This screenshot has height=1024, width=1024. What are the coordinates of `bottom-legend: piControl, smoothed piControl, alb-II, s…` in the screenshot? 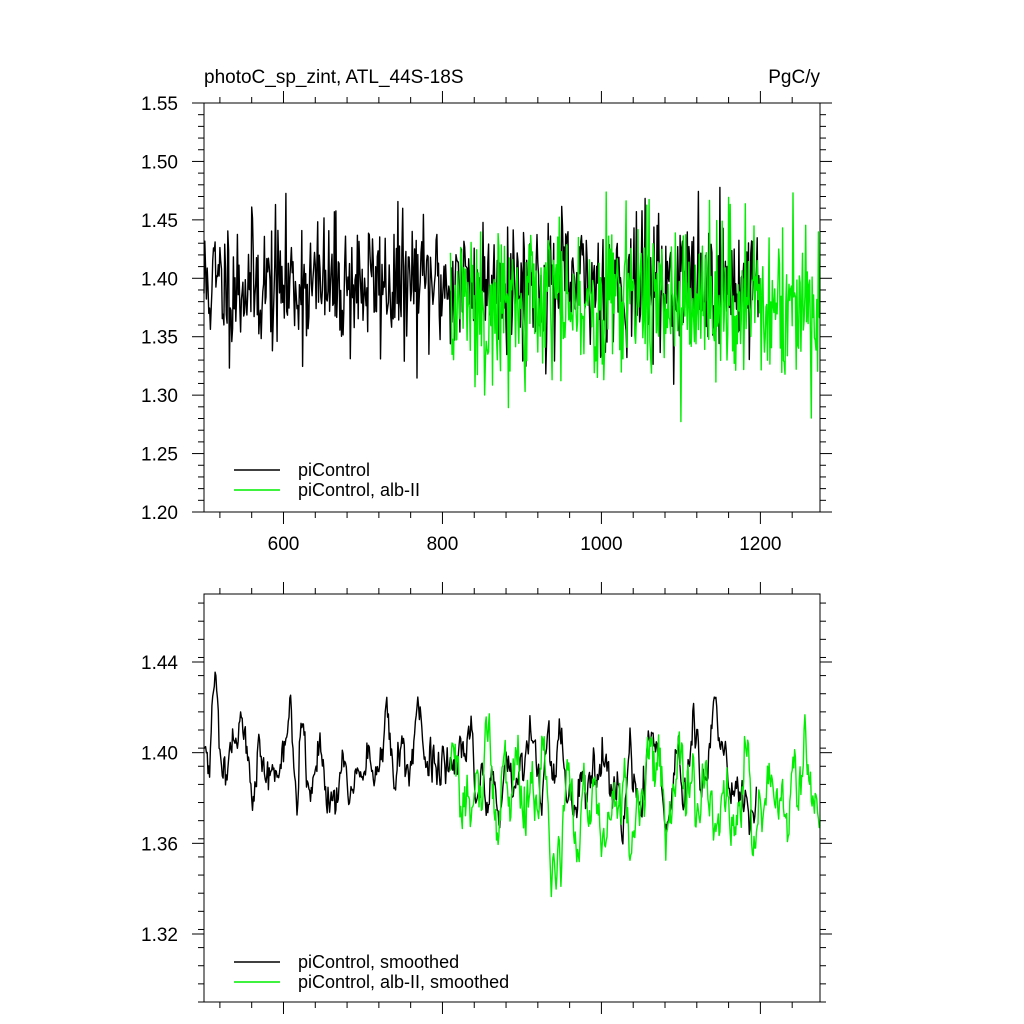 It's located at (371, 972).